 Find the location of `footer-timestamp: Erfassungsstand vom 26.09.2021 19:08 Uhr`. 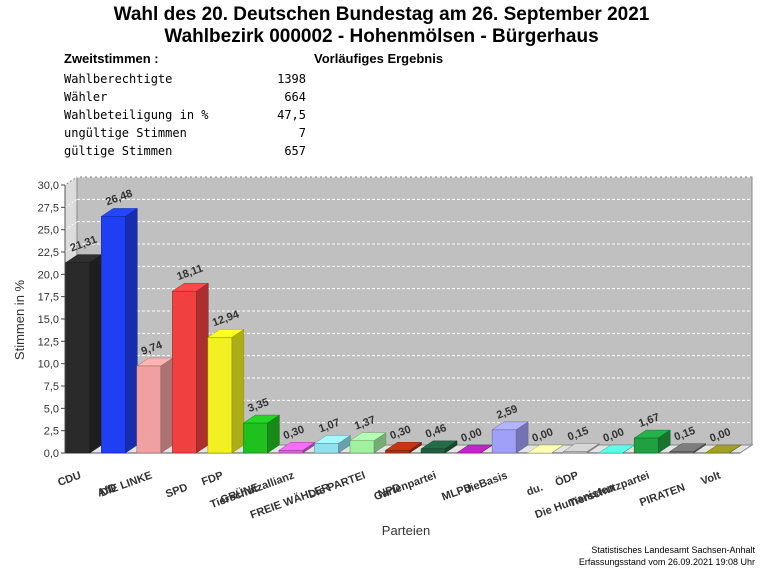

footer-timestamp: Erfassungsstand vom 26.09.2021 19:08 Uhr is located at coordinates (666, 562).